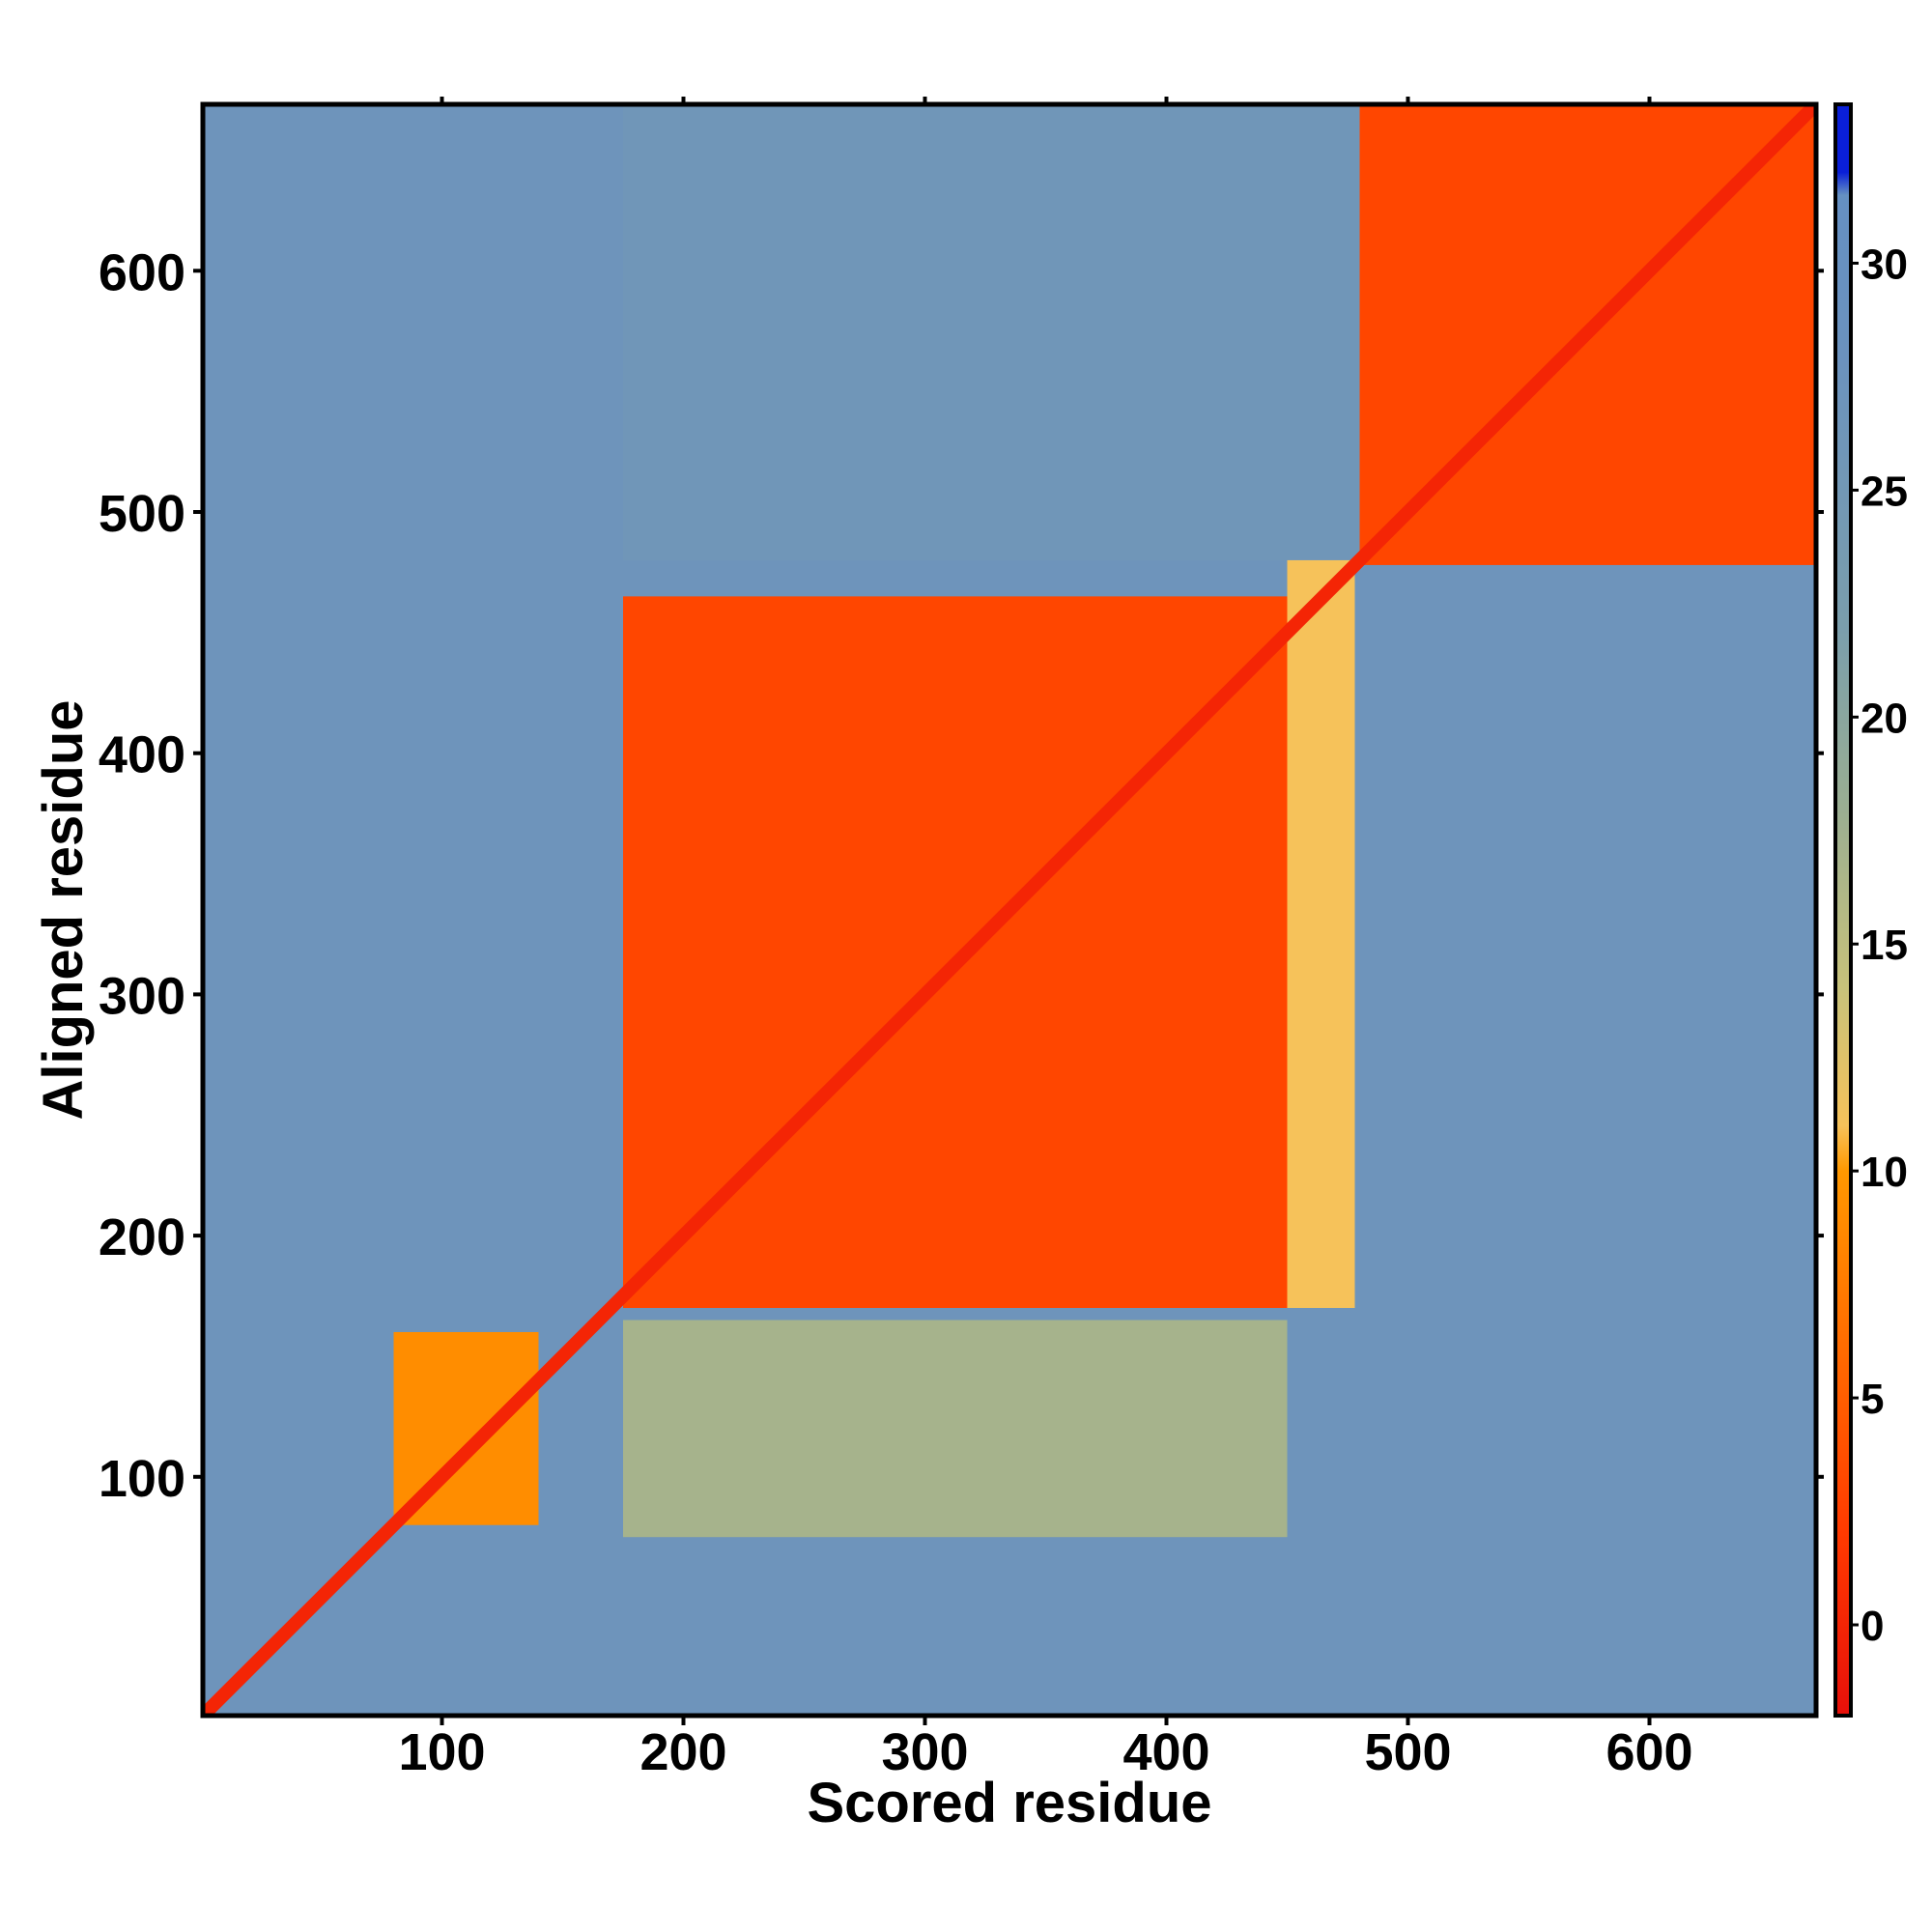 The image size is (1932, 1932). I want to click on y-tick-label: 500, so click(142, 514).